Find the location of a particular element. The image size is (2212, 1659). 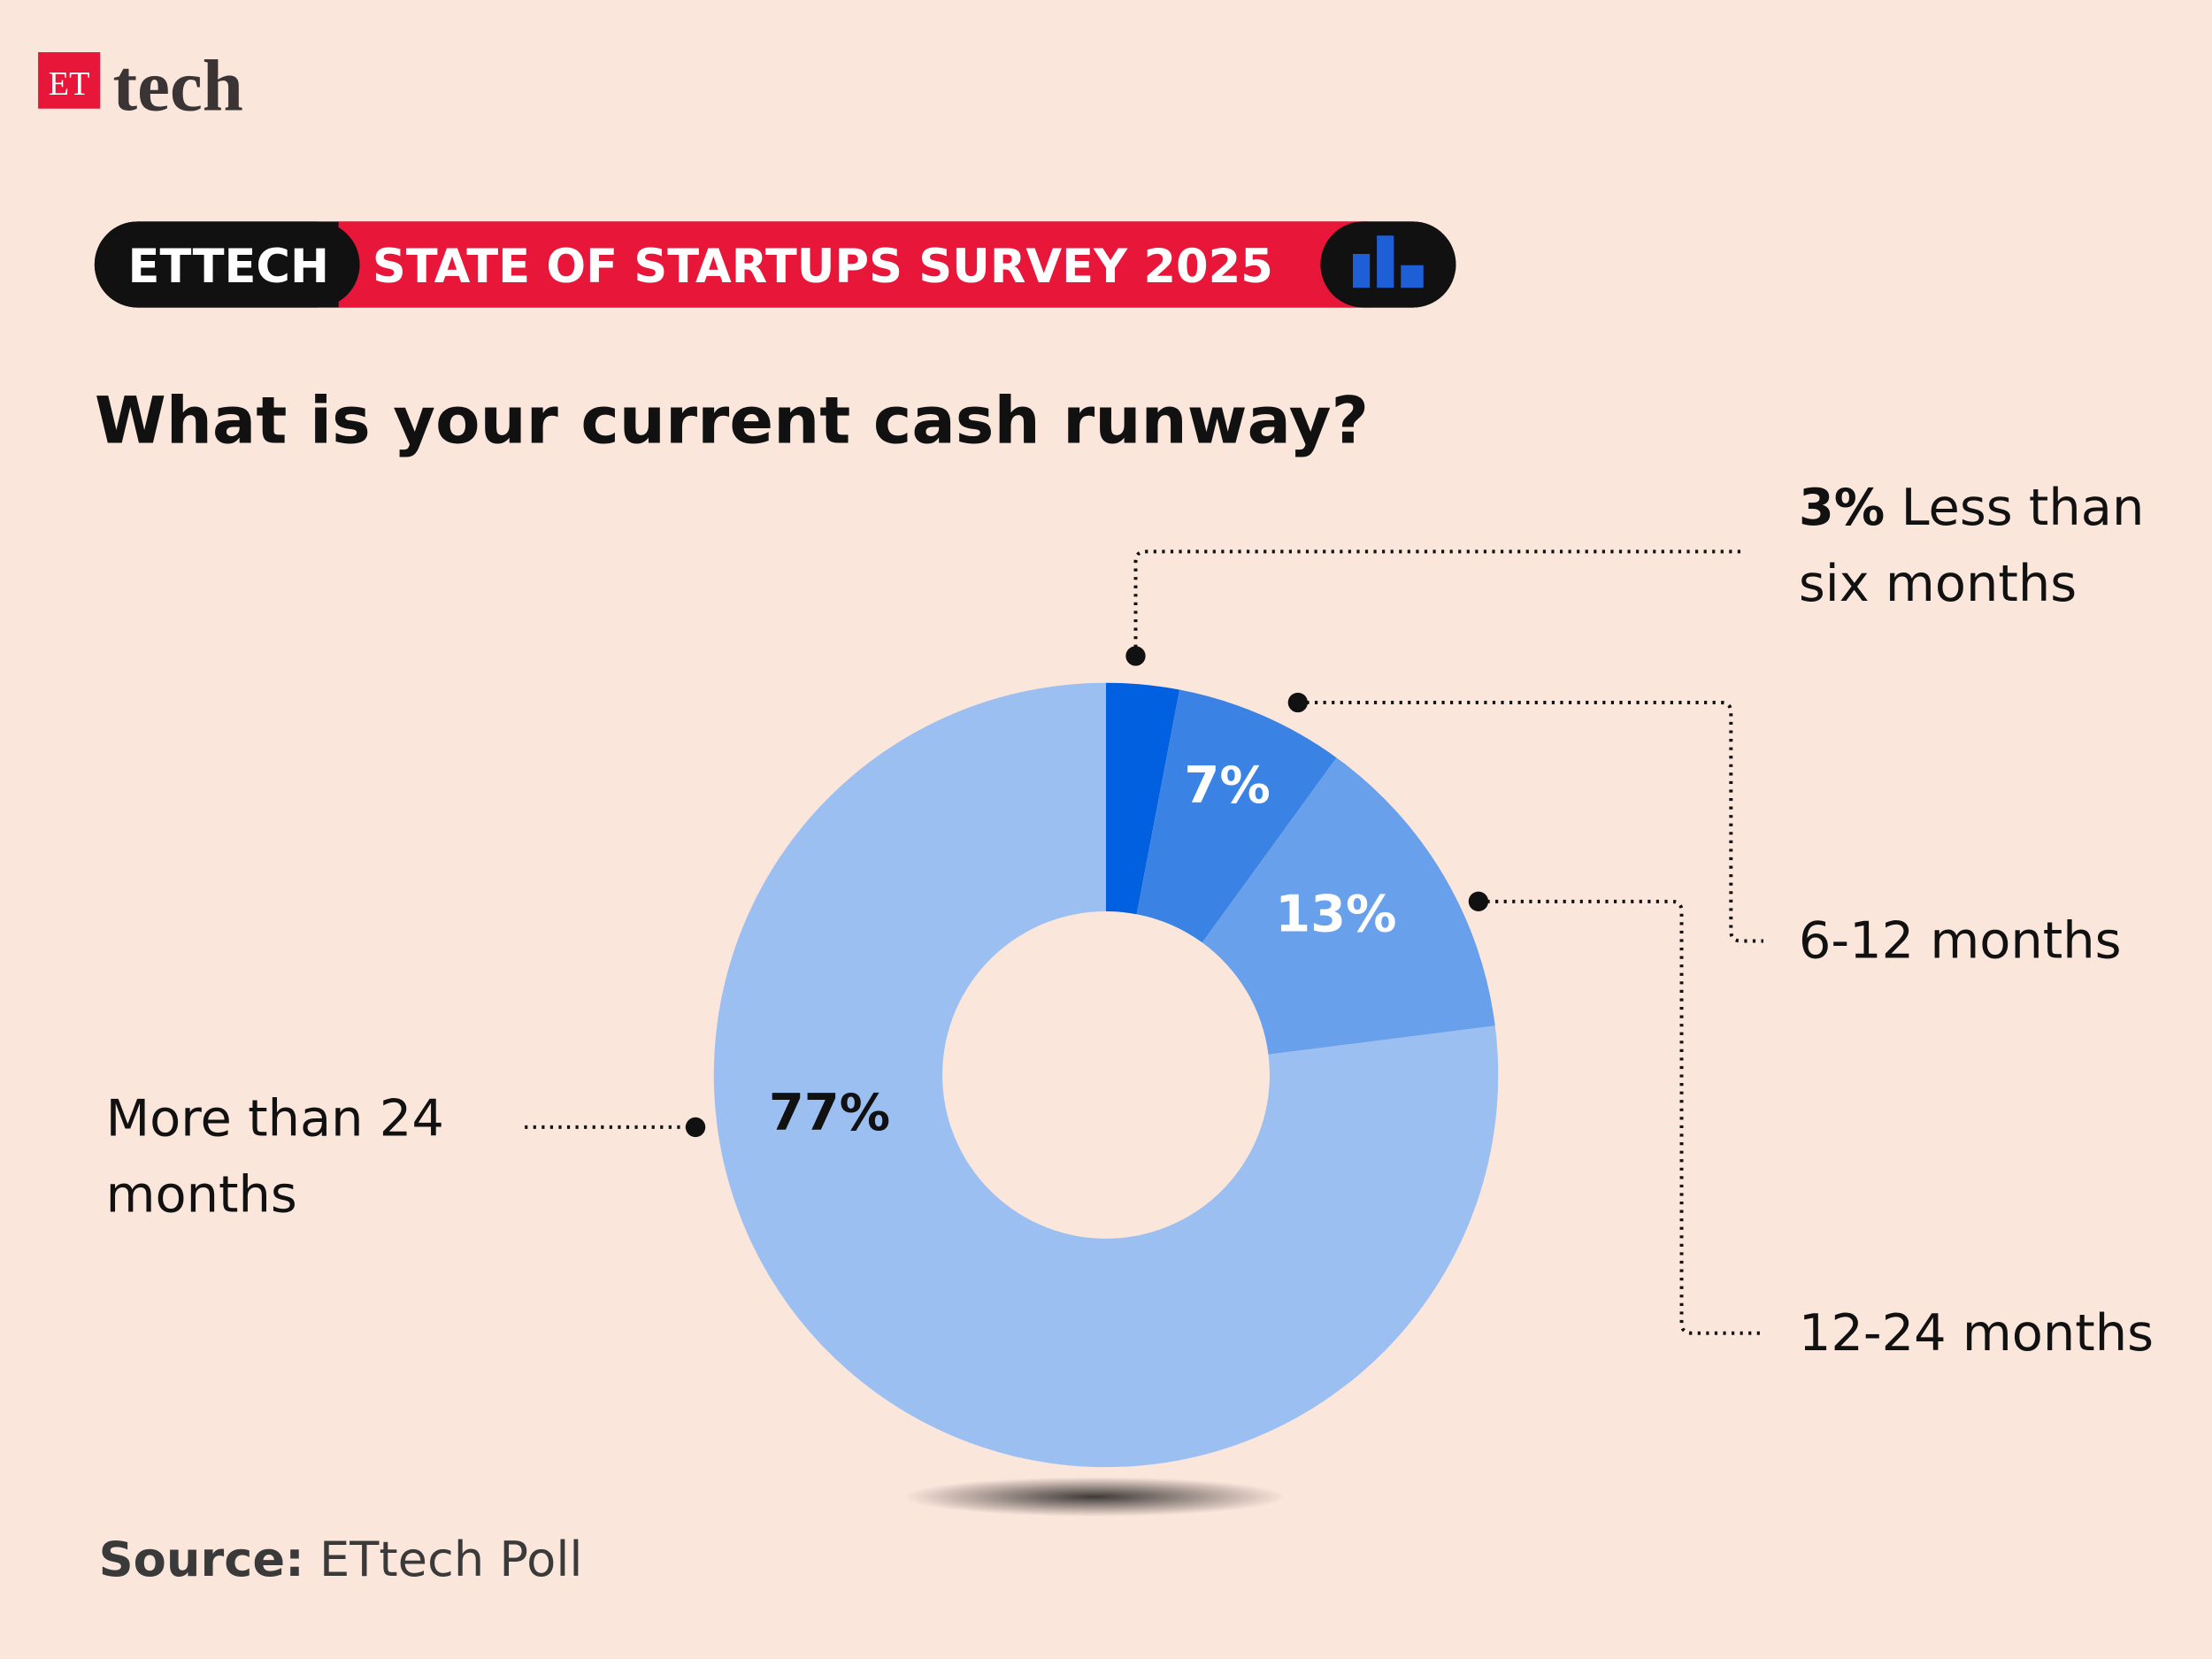

leader-dots is located at coordinates (1087, 892).